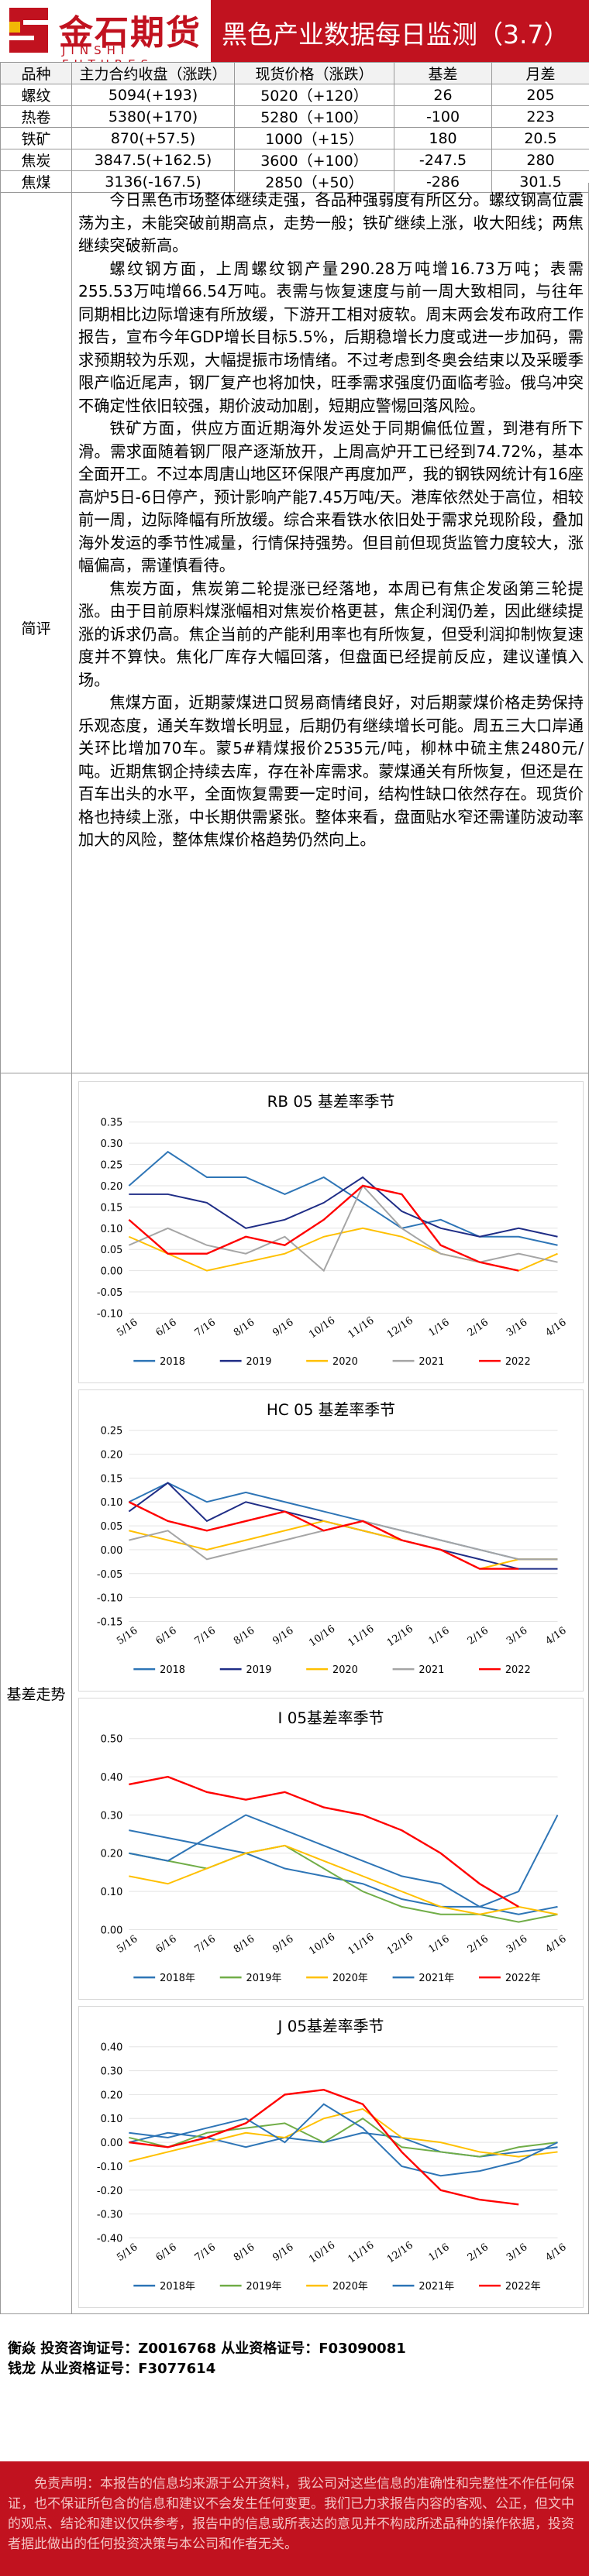  I want to click on table-row: 铁矿 870(+57.5) 1000（+15） 180 20.5, so click(294, 138).